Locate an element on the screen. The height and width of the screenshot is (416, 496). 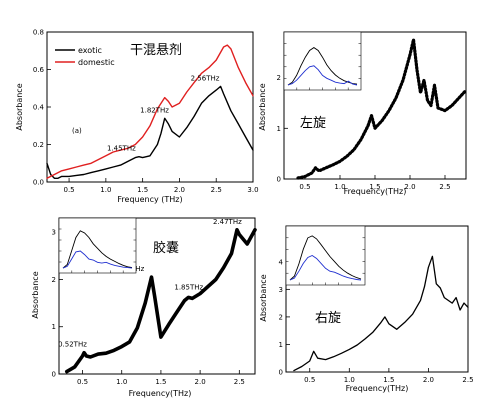
inset-frame is located at coordinates (97, 245).